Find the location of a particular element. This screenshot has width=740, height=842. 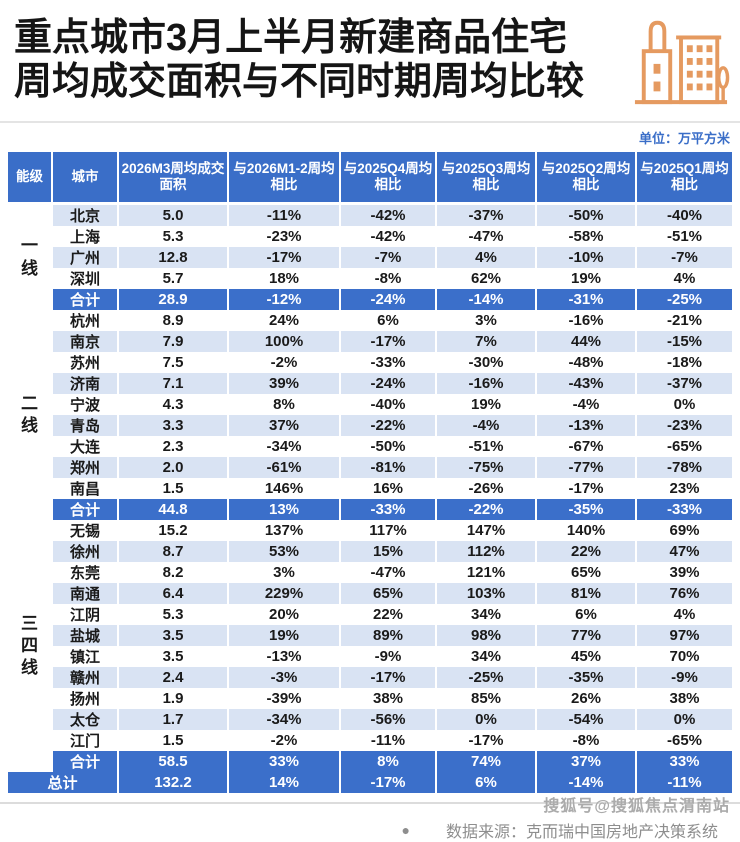

watermark: 搜狐号@搜狐焦点渭南站 is located at coordinates (636, 806).